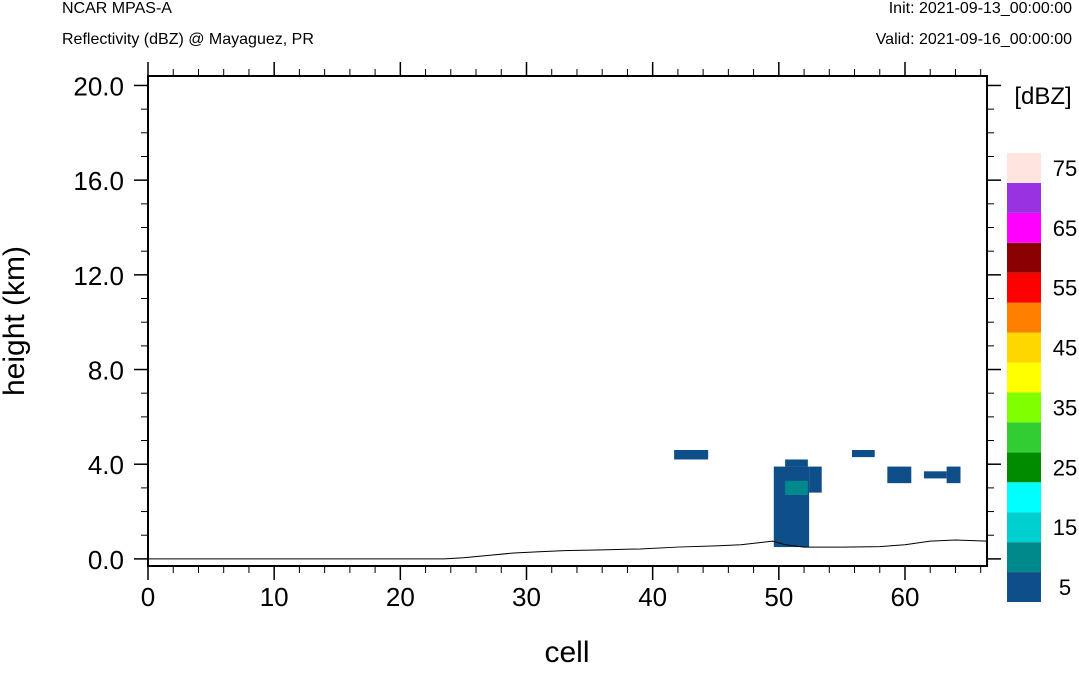 Image resolution: width=1079 pixels, height=677 pixels. Describe the element at coordinates (274, 597) in the screenshot. I see `x-tick-label: 10` at that location.